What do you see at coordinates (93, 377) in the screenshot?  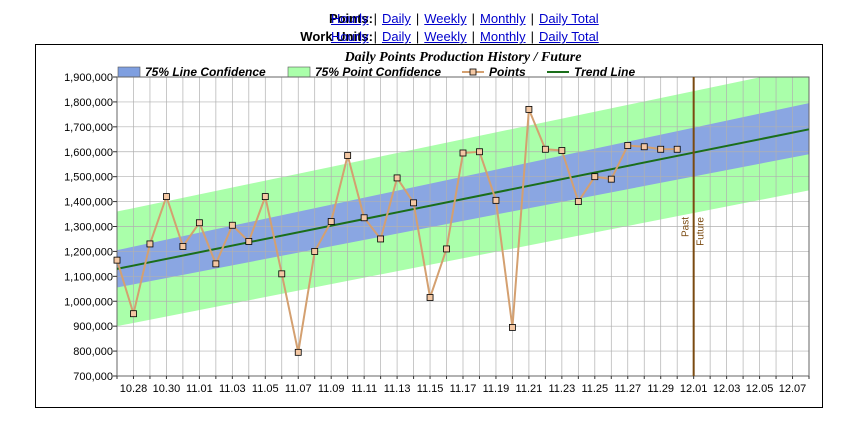 I see `y-tick-label: 700,000` at bounding box center [93, 377].